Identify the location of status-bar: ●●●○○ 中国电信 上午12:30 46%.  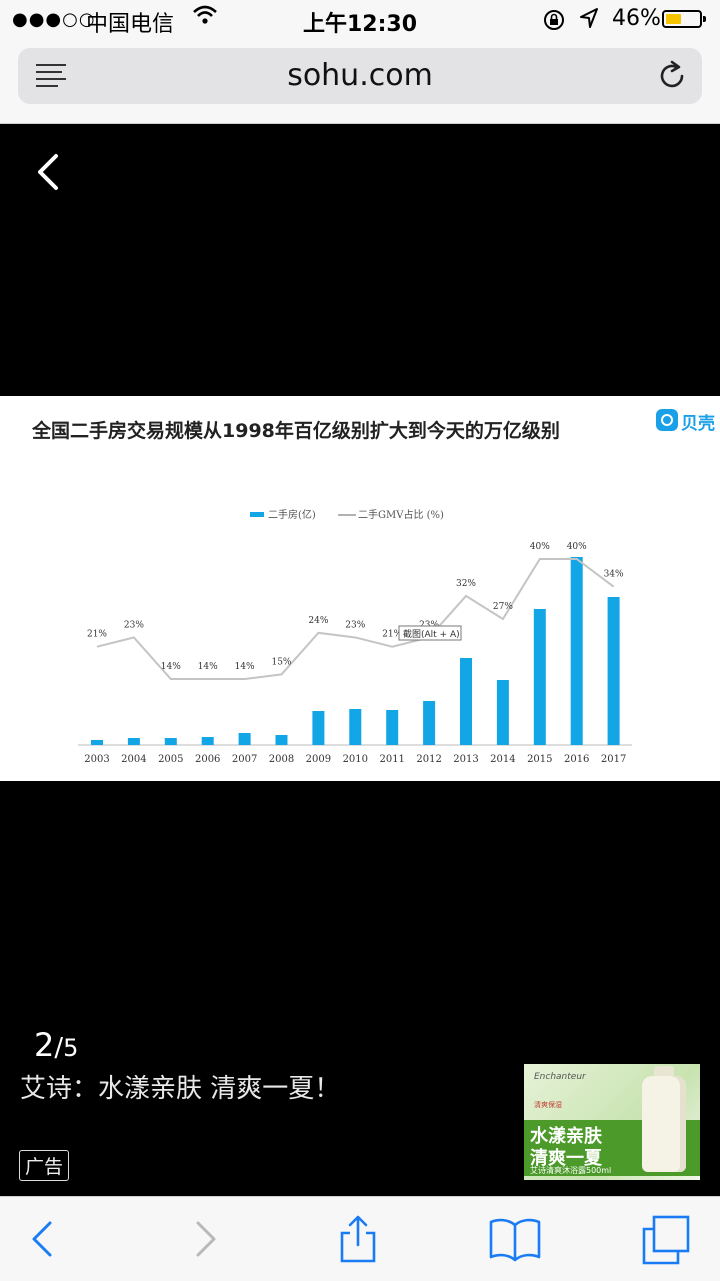
(360, 20).